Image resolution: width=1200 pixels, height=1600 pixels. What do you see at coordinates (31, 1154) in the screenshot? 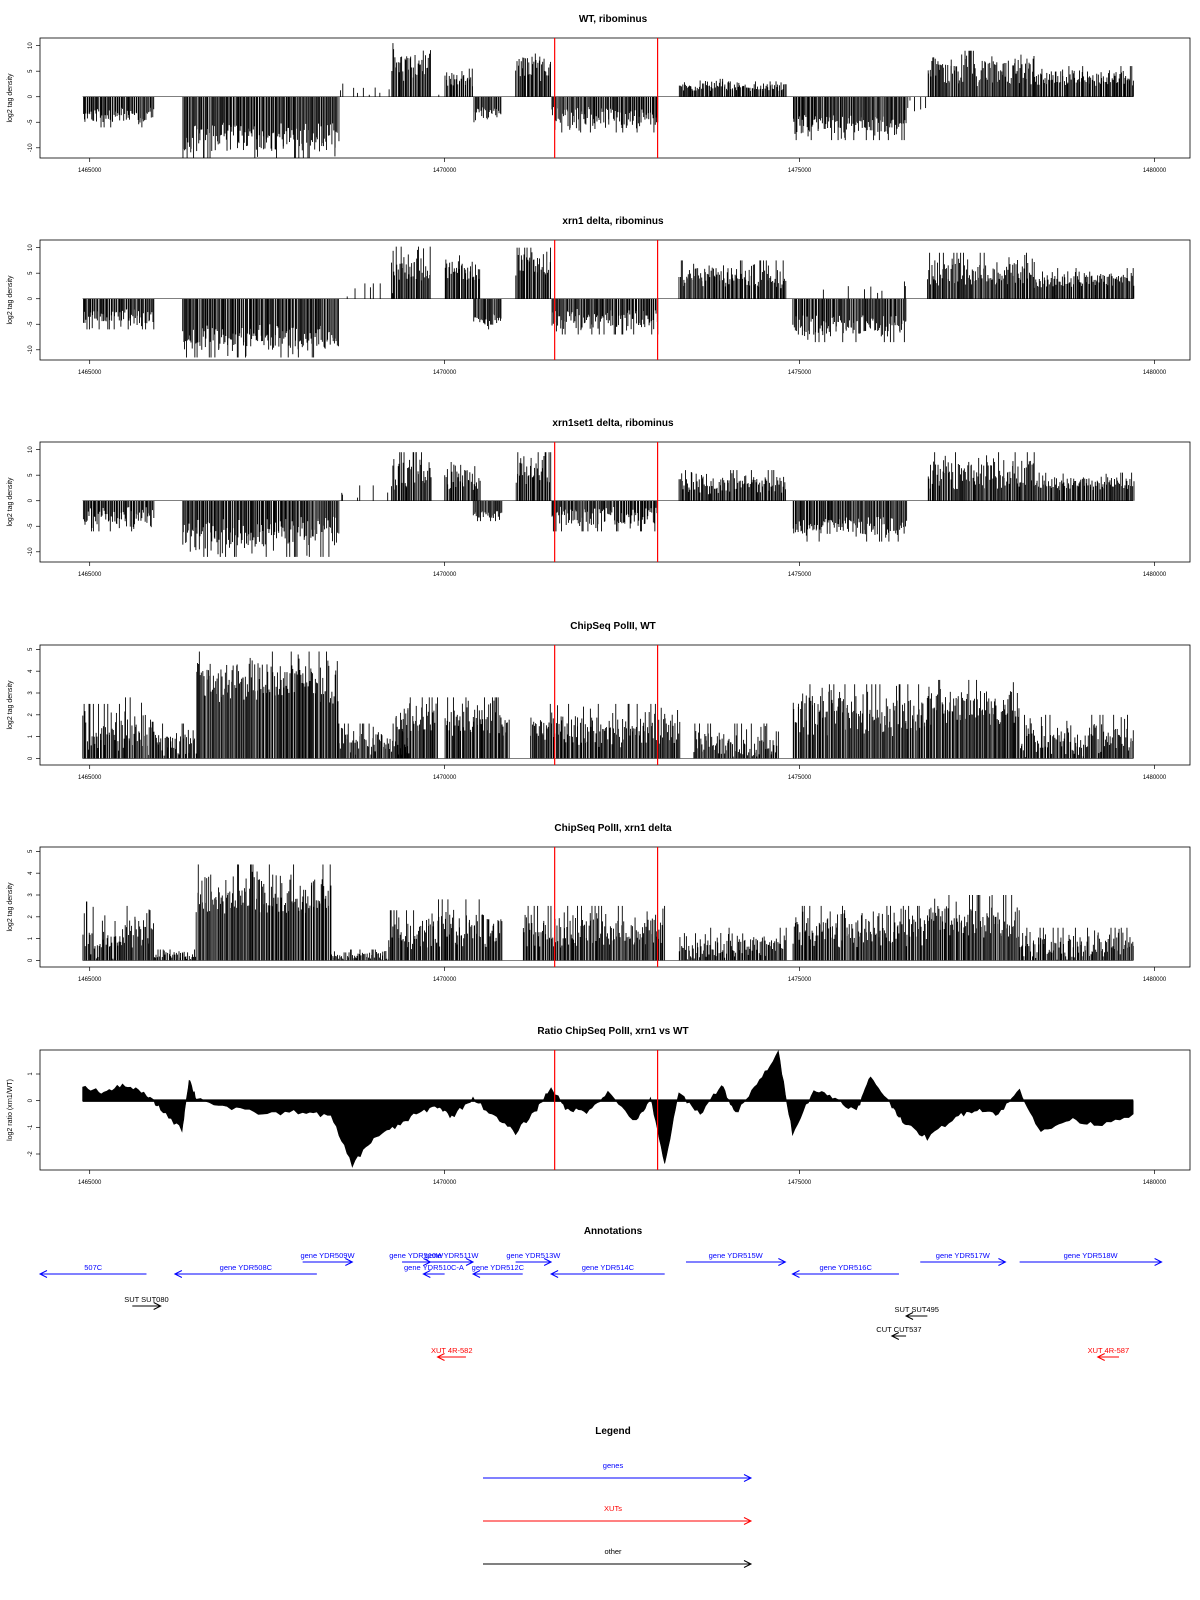
I see `y-tick-label: -2` at bounding box center [31, 1154].